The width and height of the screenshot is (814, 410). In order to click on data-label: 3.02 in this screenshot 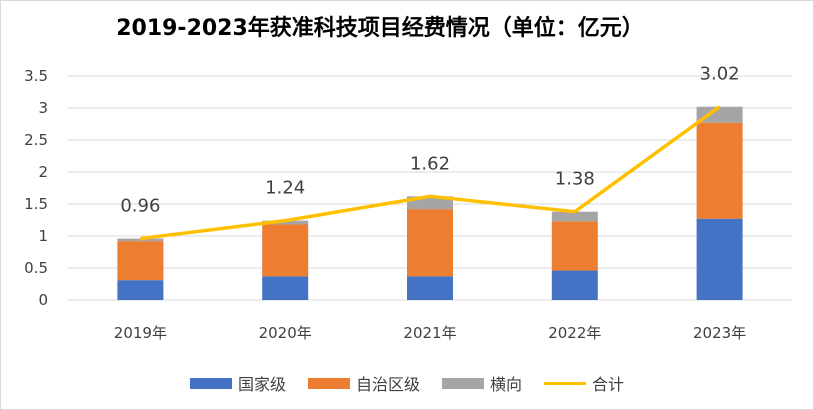, I will do `click(720, 74)`.